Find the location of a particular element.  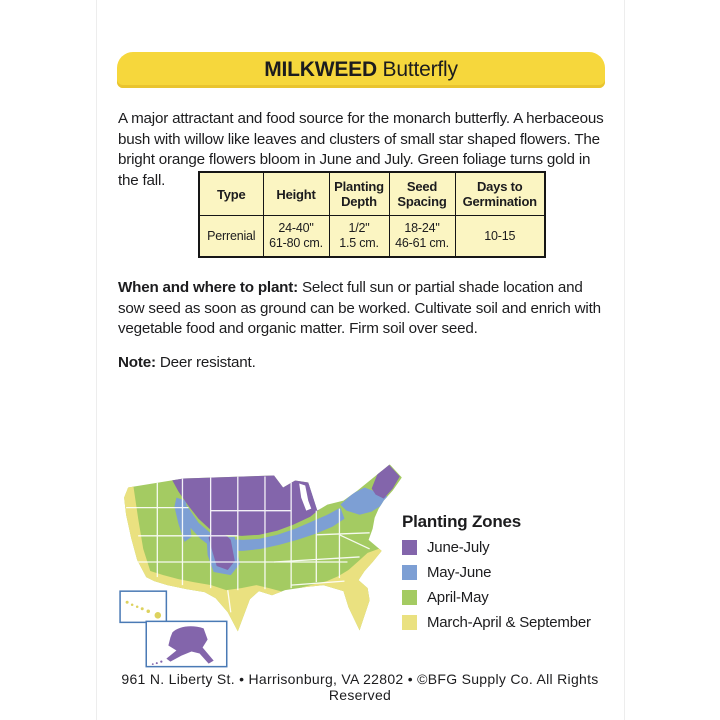

cell-seed-spacing: 18-24" 46-61 cm. is located at coordinates (422, 236).